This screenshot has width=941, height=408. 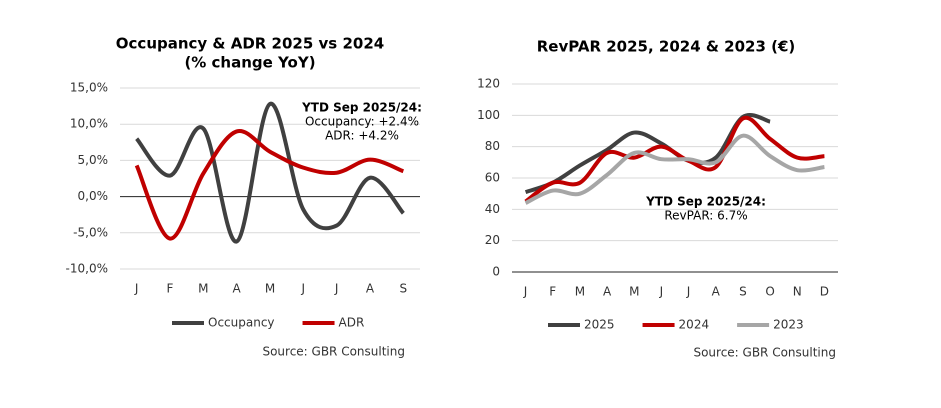 What do you see at coordinates (362, 122) in the screenshot?
I see `annotation-line: Occupancy: +2.4%` at bounding box center [362, 122].